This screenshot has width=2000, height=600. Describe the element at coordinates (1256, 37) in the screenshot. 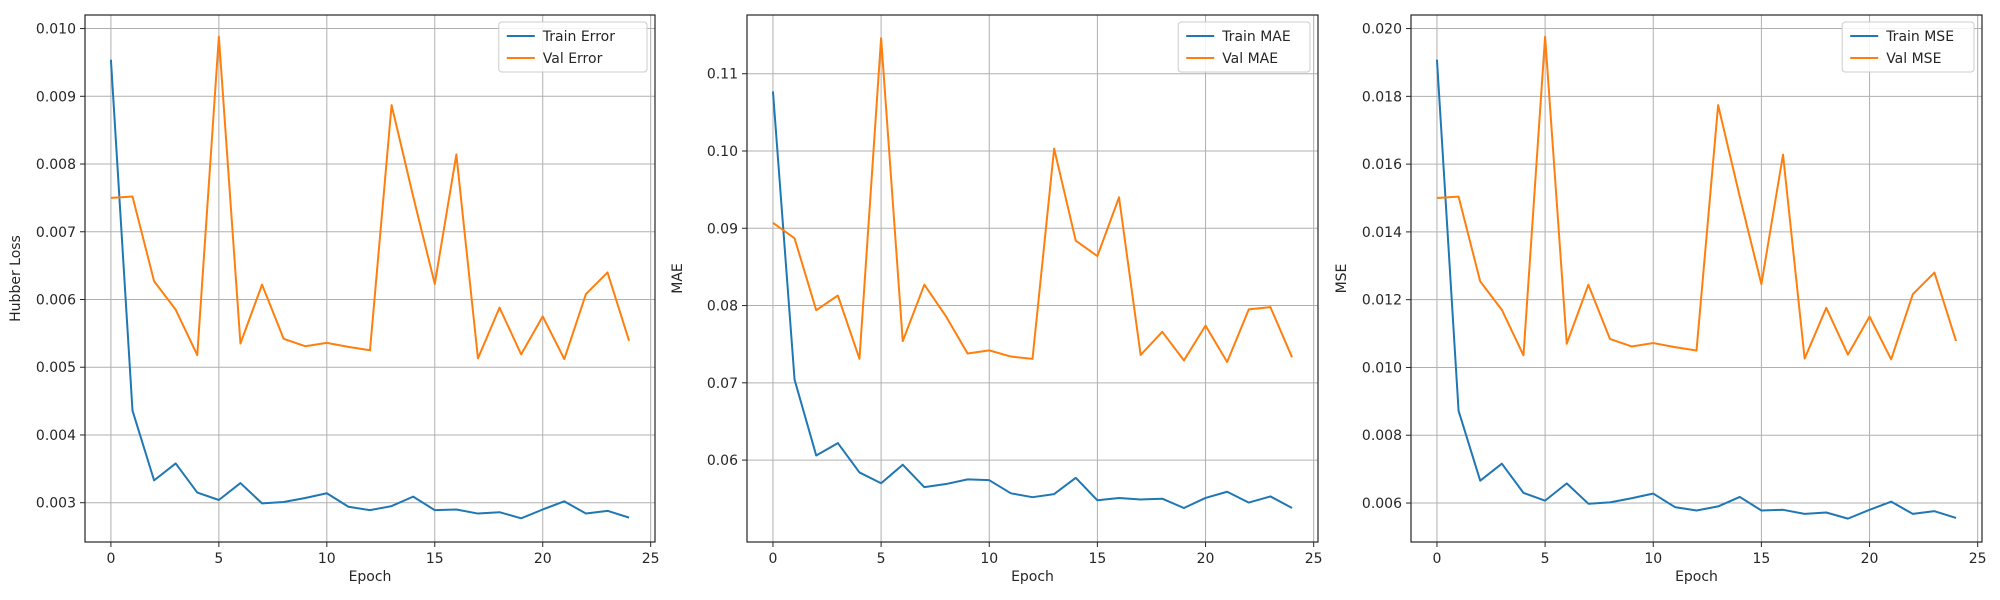

I see `legend-entry: Train MAE` at that location.